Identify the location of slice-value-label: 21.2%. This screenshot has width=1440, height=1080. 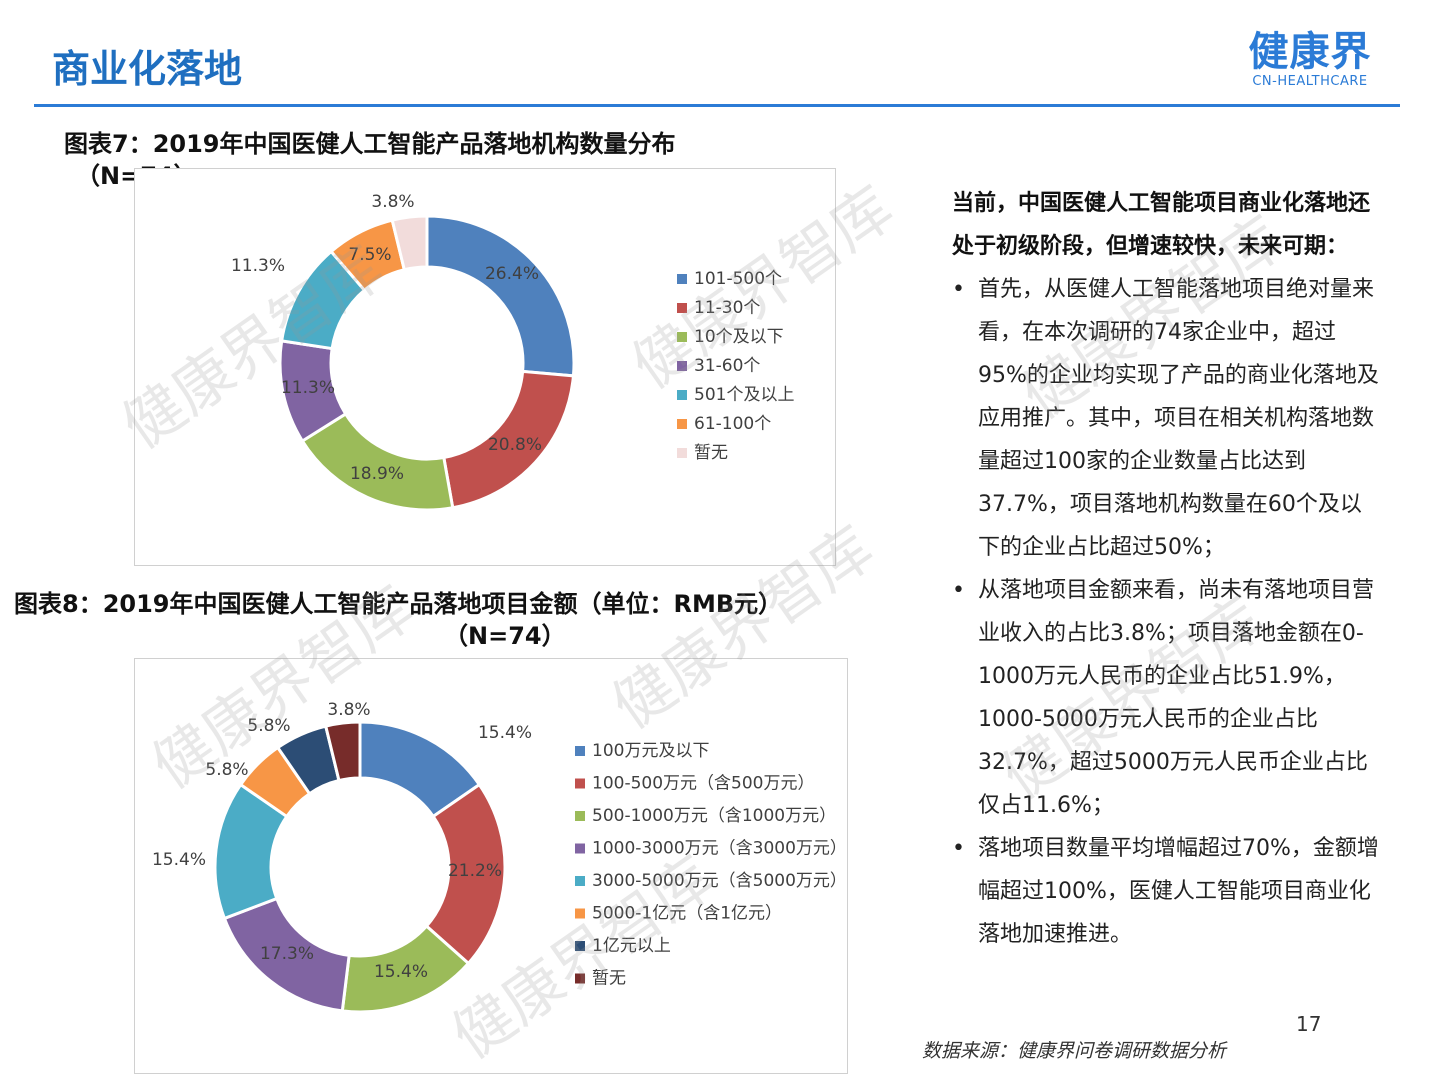
(475, 871).